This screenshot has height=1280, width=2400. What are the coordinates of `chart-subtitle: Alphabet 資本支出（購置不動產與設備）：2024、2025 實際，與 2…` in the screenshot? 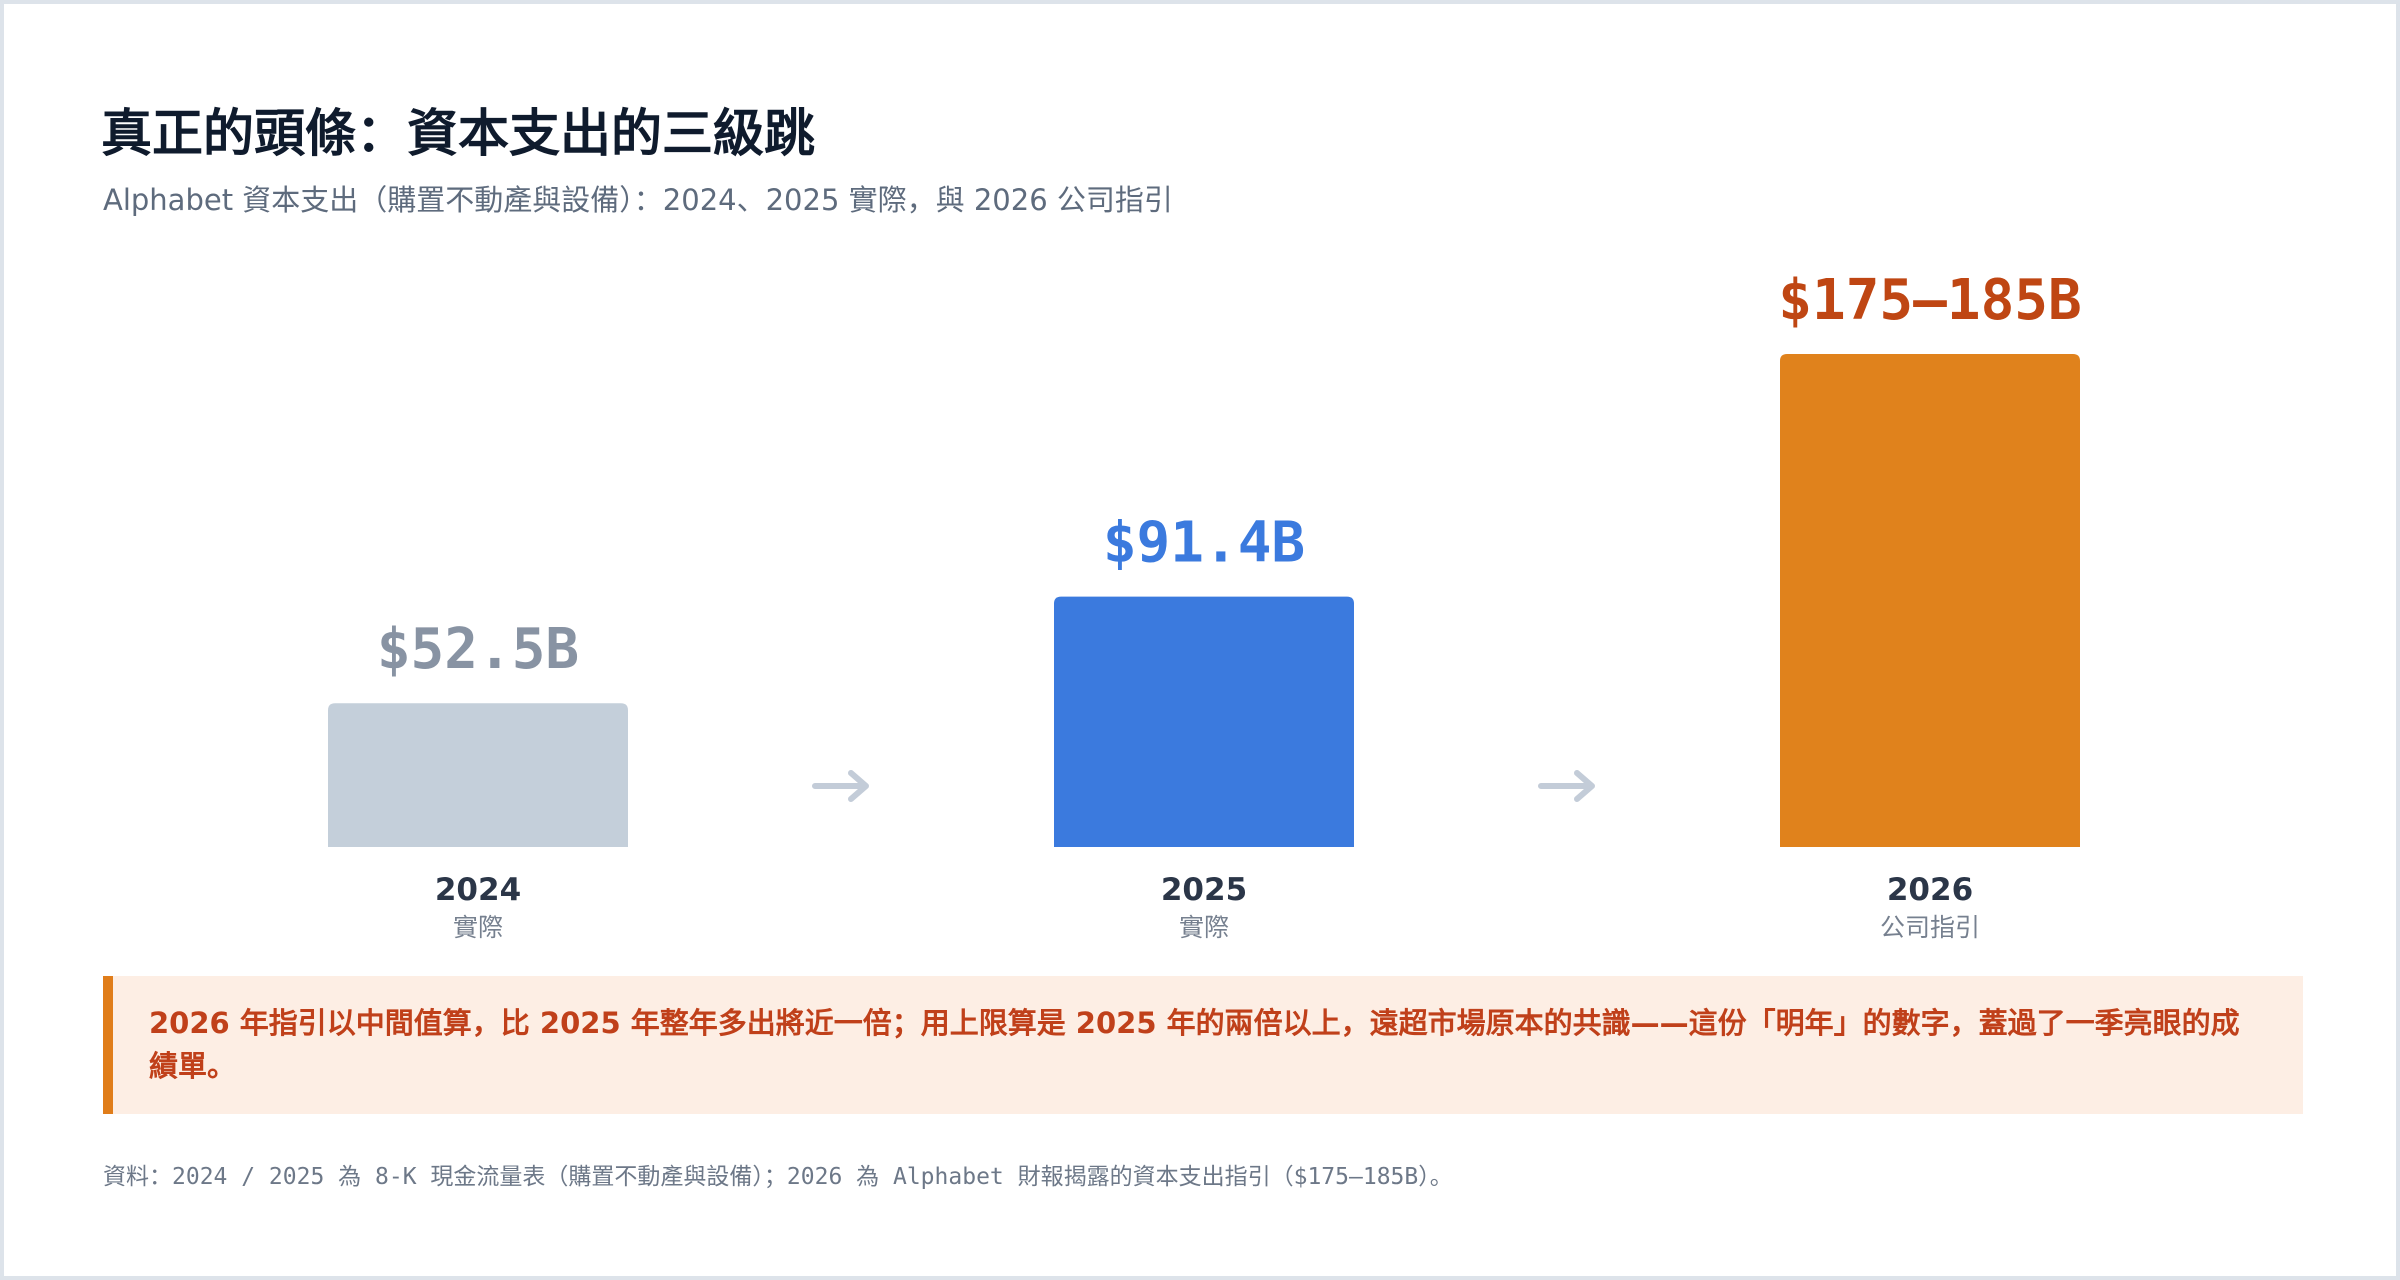 It's located at (638, 200).